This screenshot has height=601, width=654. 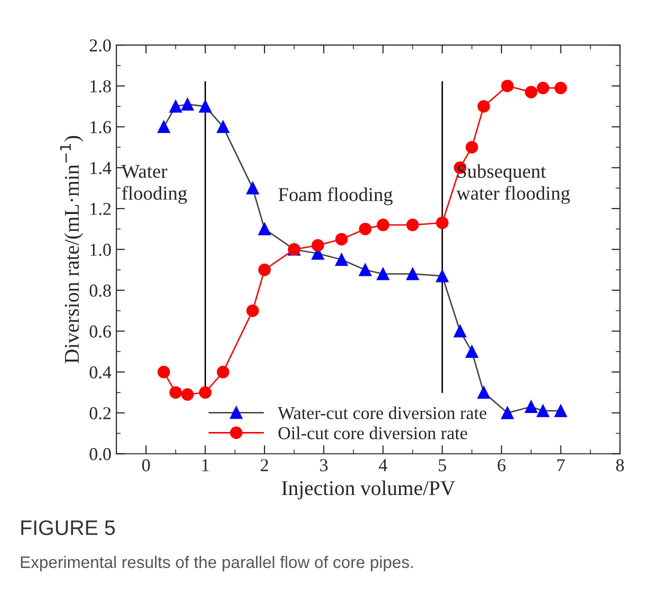 What do you see at coordinates (561, 465) in the screenshot?
I see `x-tick-label: 7` at bounding box center [561, 465].